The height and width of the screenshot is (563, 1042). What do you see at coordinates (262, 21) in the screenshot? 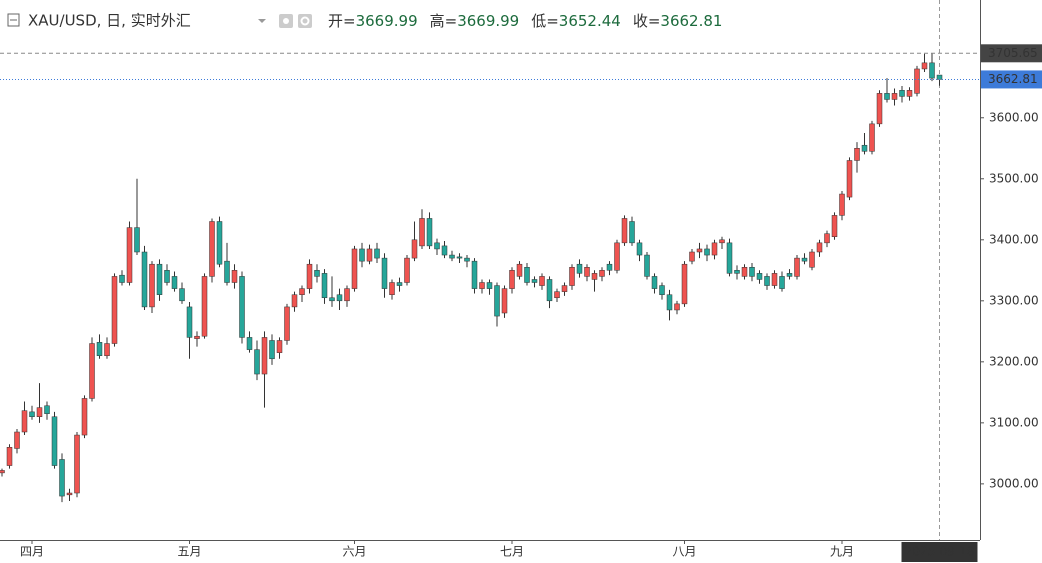
I see `dropdown-caret` at bounding box center [262, 21].